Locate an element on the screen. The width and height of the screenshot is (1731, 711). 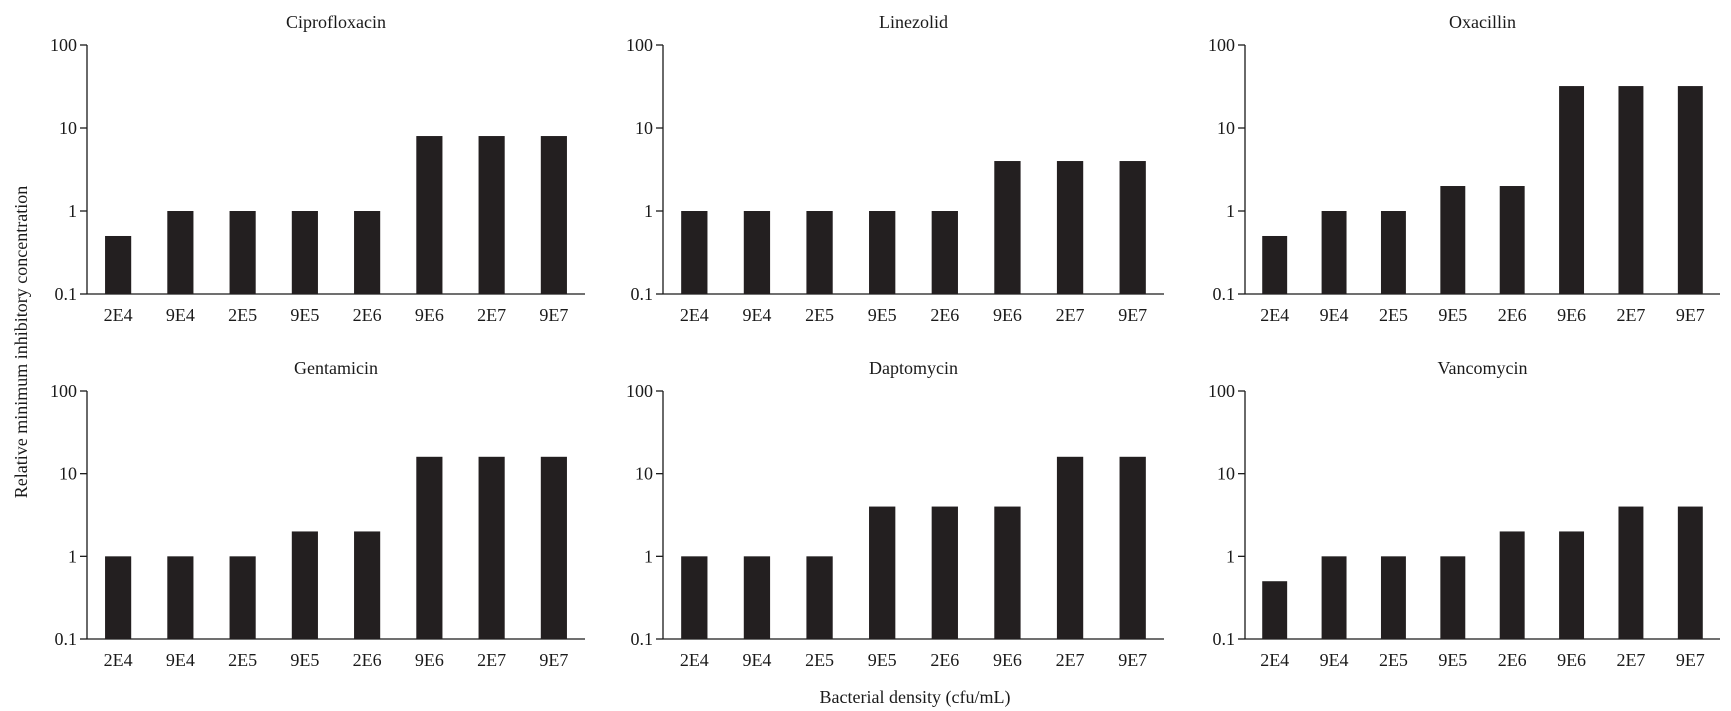
chart-title: Ciprofloxacin is located at coordinates (336, 22).